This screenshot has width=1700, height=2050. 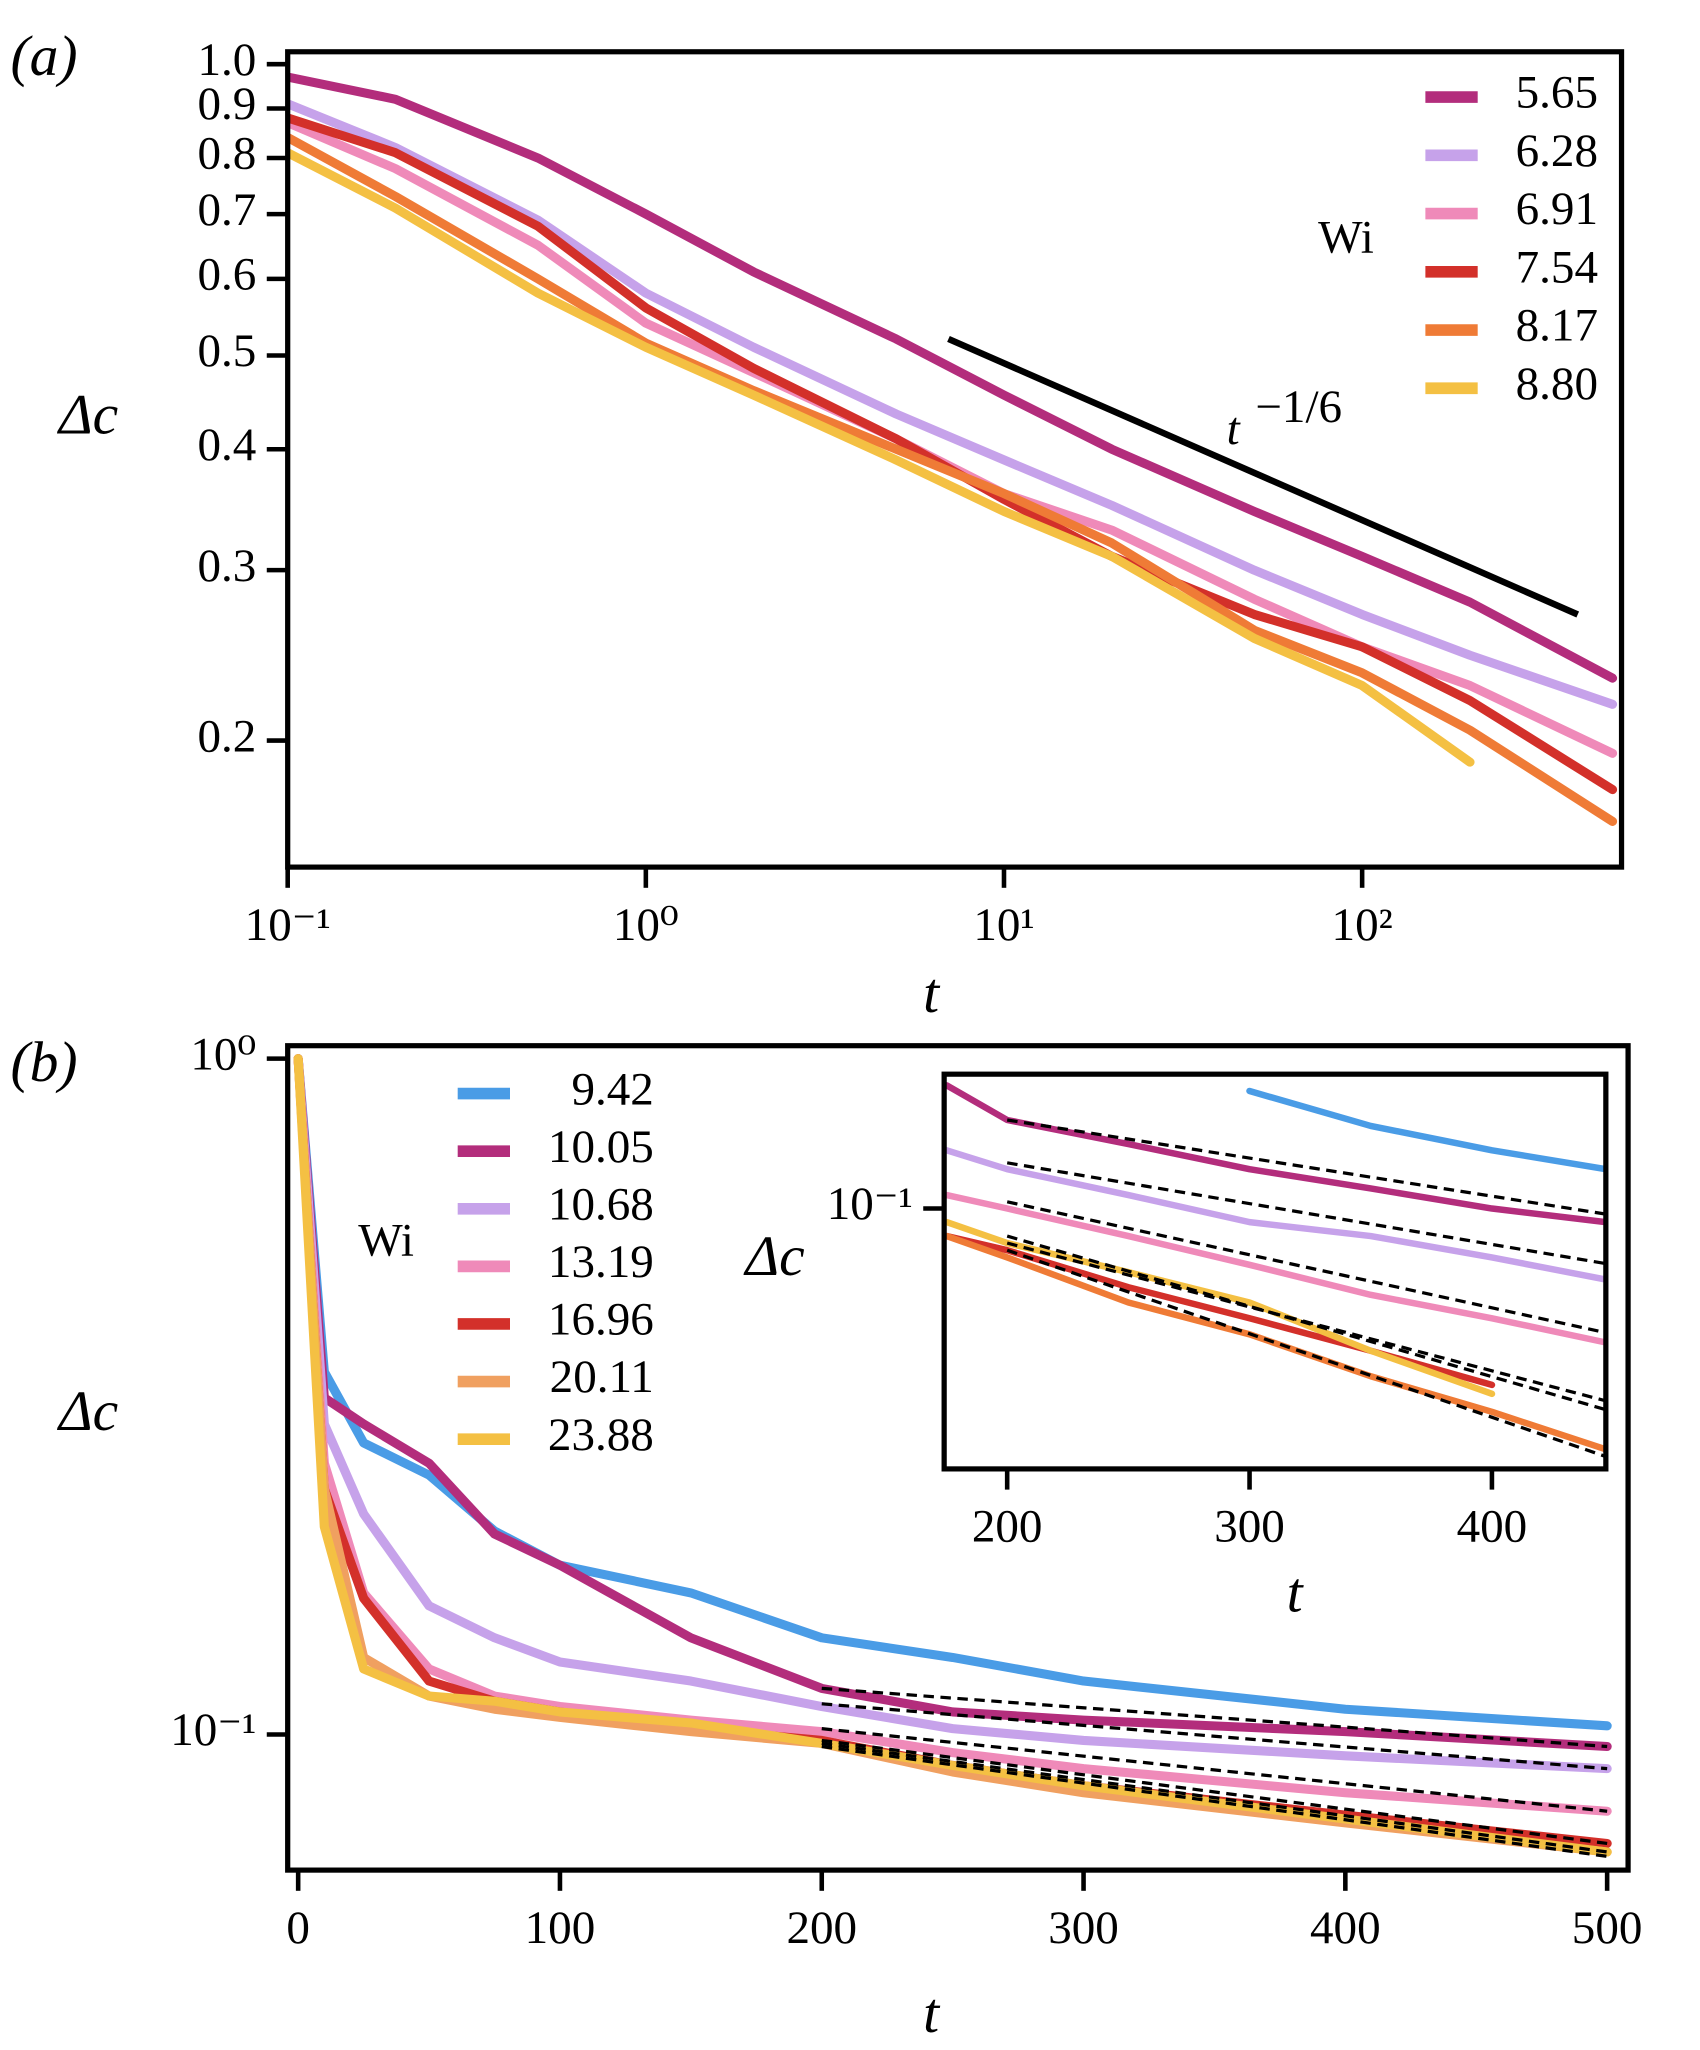 I want to click on panel-label: (a), so click(x=43, y=56).